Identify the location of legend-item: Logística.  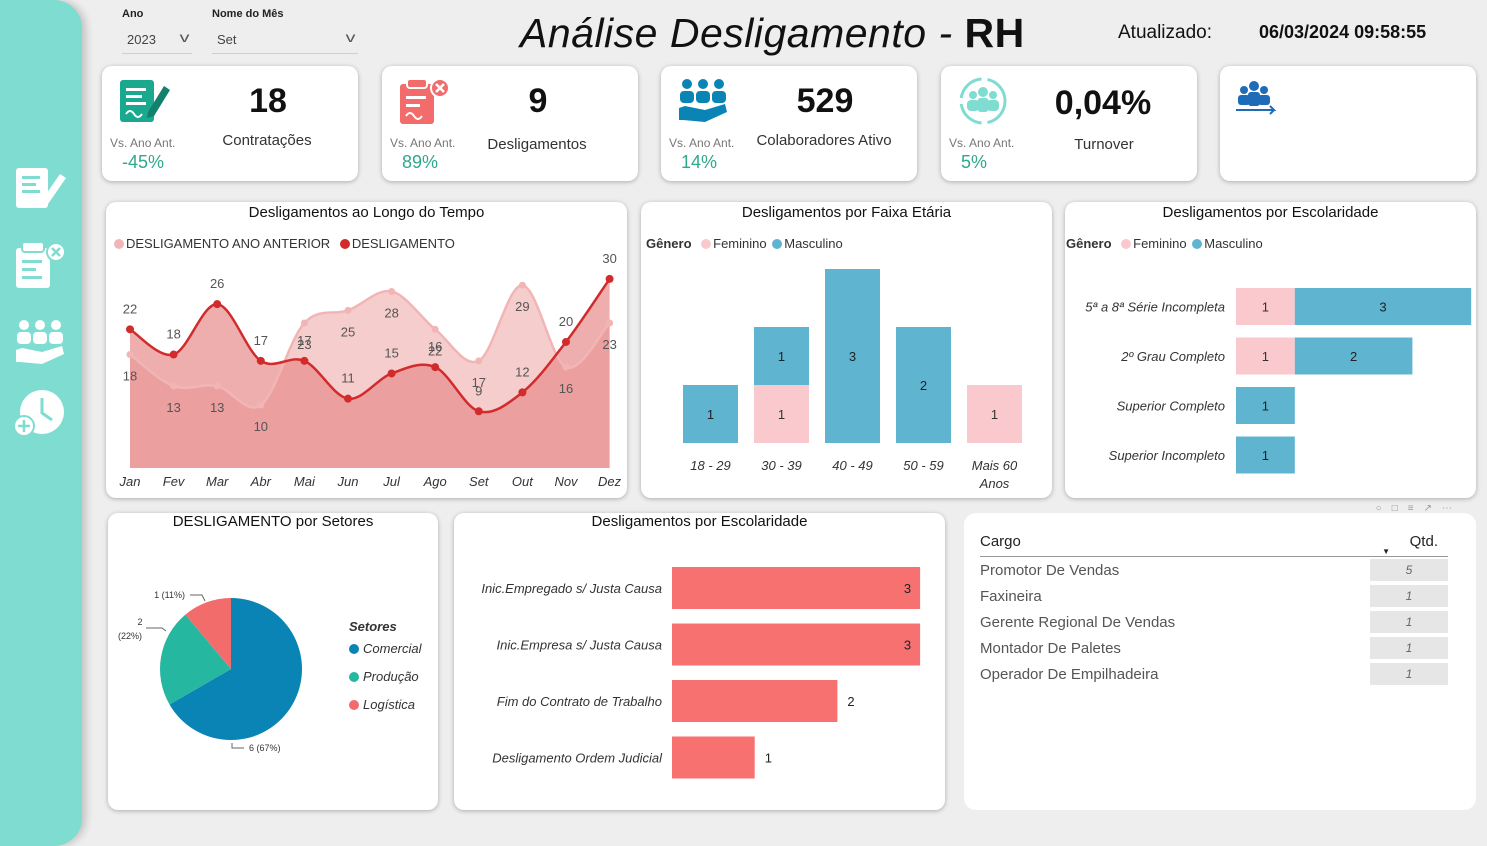
(385, 705).